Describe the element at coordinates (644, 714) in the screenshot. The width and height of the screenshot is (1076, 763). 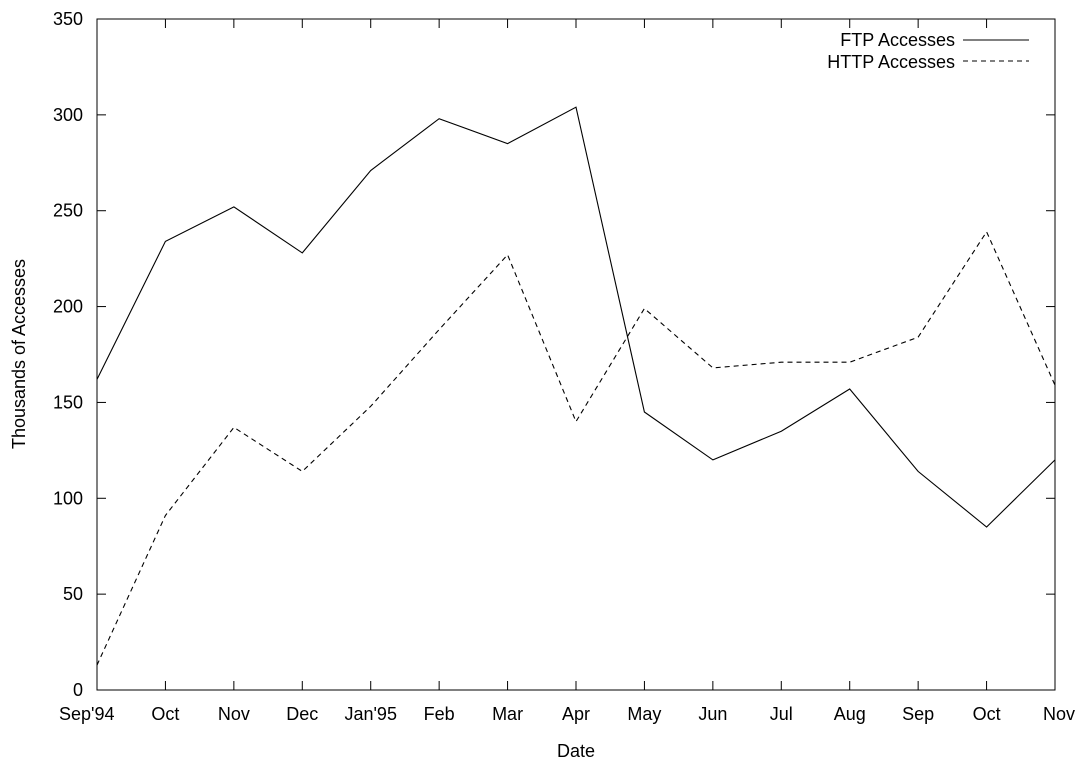
I see `x-tick-label: May` at that location.